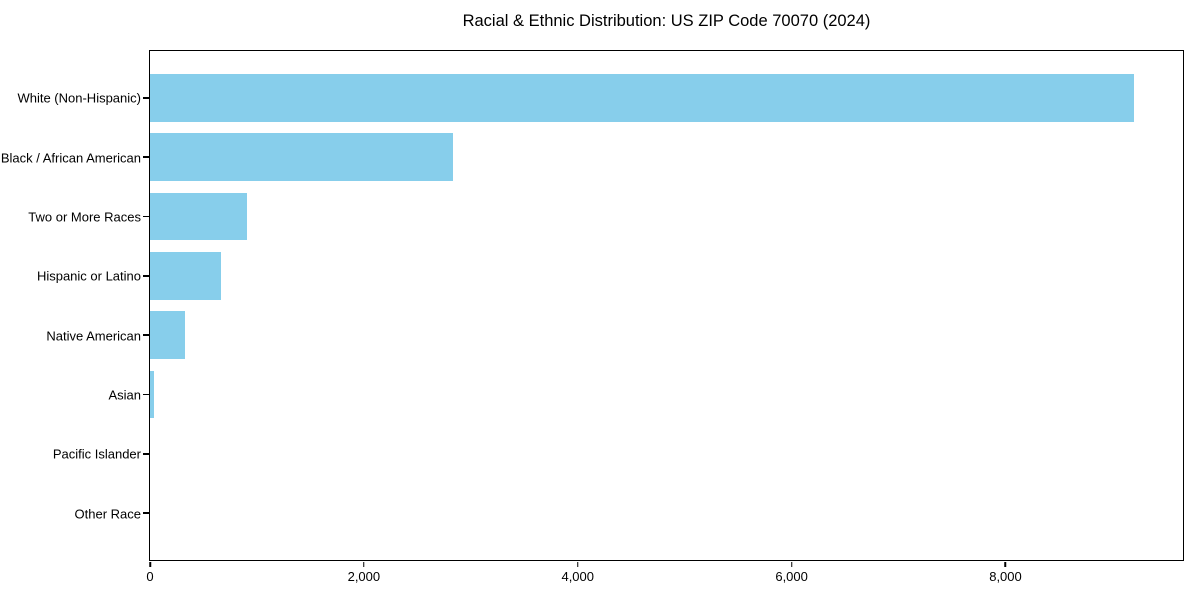 This screenshot has height=600, width=1200. What do you see at coordinates (791, 576) in the screenshot?
I see `x-axis-tick-label: 6,000` at bounding box center [791, 576].